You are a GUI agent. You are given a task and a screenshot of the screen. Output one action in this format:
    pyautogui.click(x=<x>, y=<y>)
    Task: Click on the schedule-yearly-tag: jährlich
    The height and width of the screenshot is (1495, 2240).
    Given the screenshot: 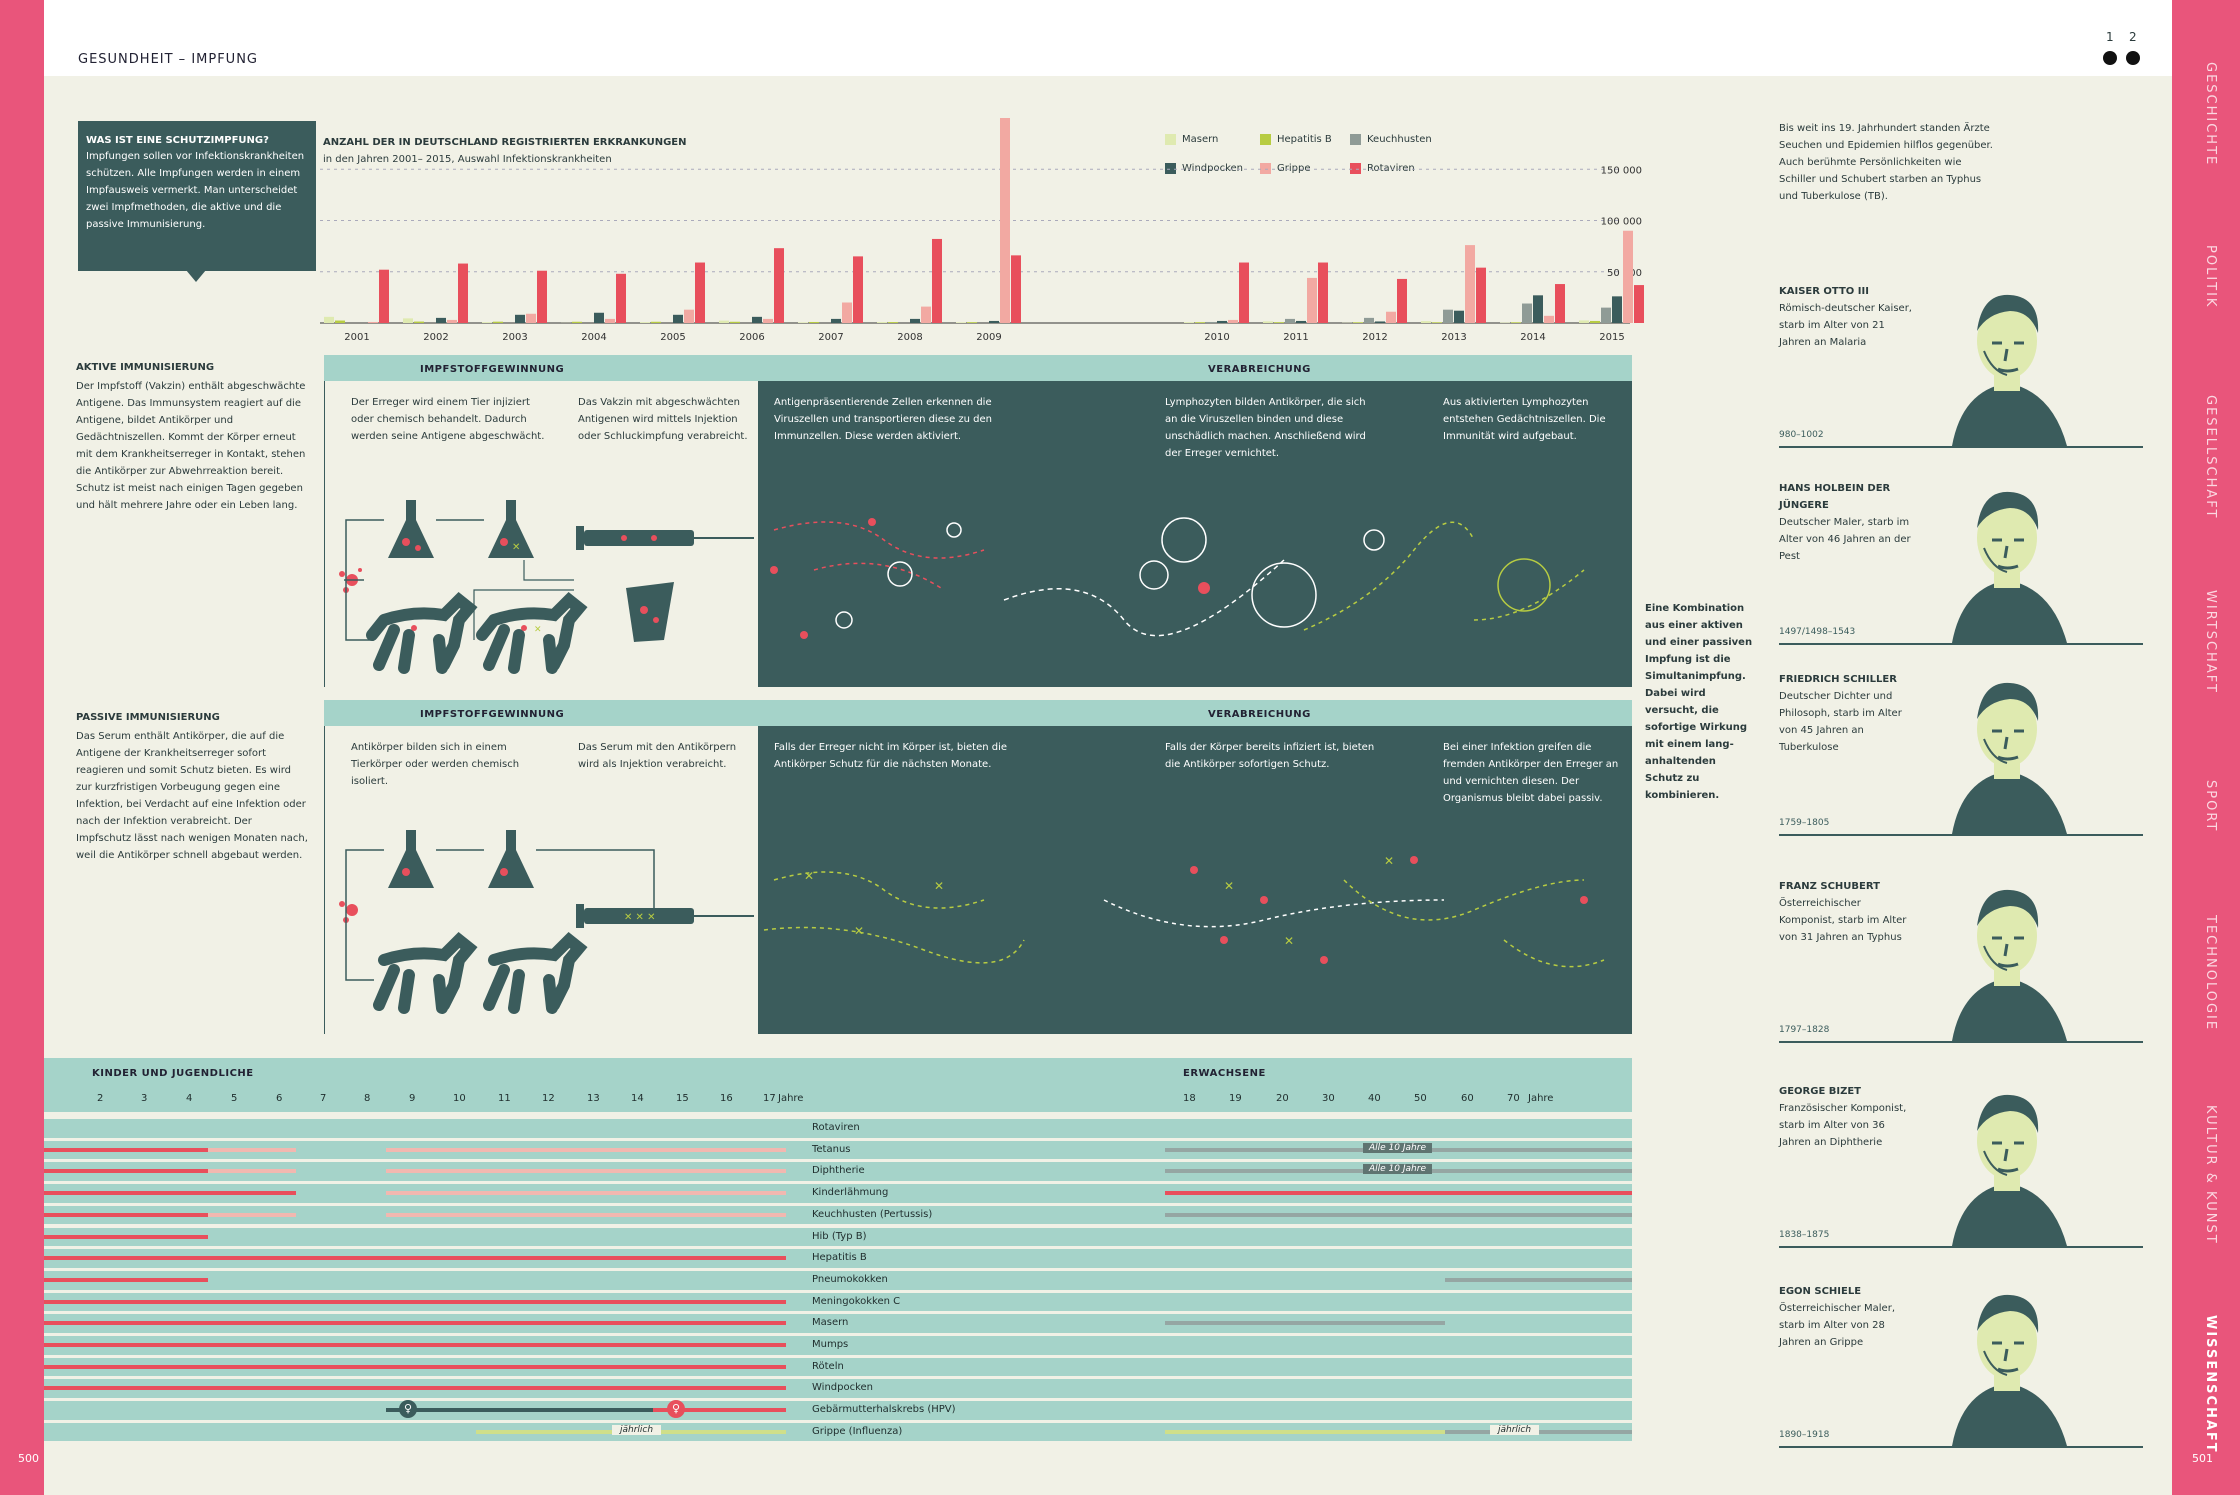 What is the action you would take?
    pyautogui.click(x=1515, y=1429)
    